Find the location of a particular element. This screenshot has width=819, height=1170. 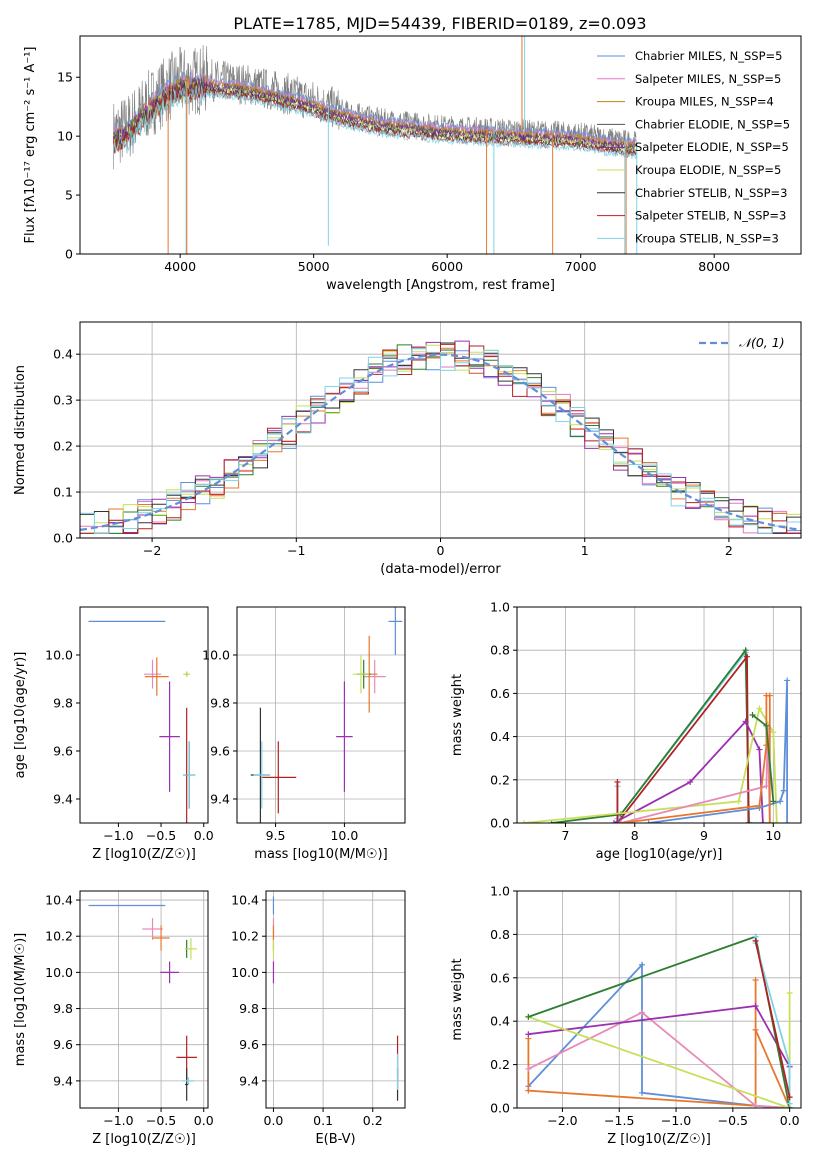

x-tick-label: 8000 is located at coordinates (714, 266).